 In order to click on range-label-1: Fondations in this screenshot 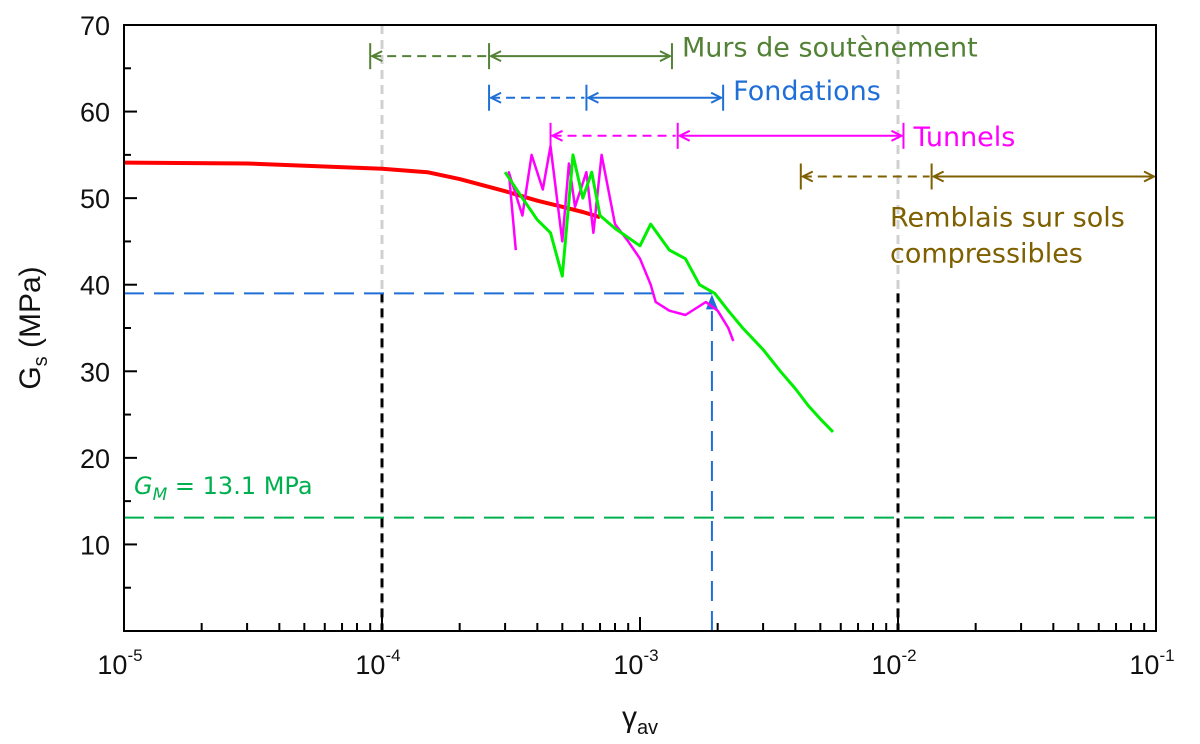, I will do `click(807, 91)`.